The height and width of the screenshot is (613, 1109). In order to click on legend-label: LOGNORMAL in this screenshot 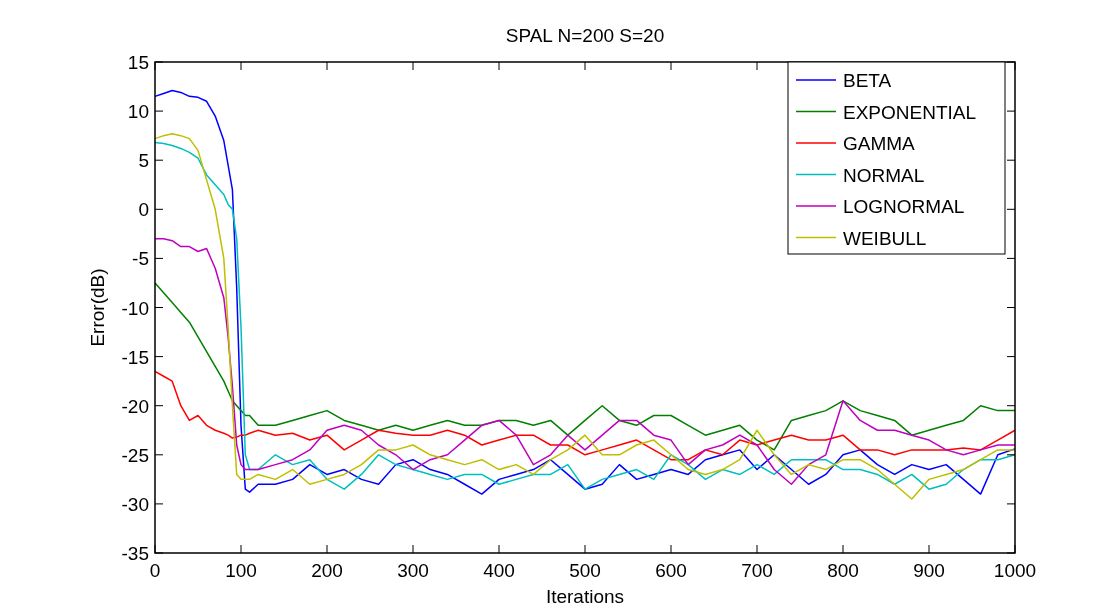, I will do `click(904, 206)`.